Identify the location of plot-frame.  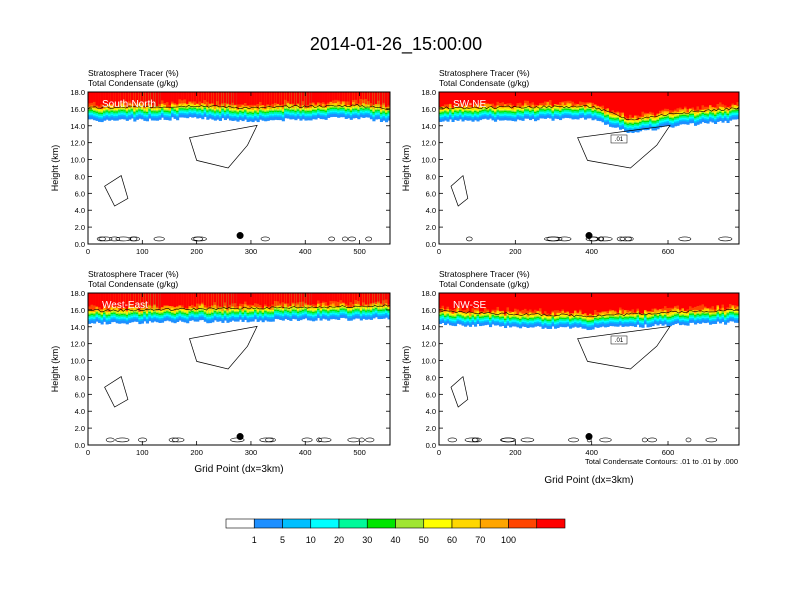
(589, 168).